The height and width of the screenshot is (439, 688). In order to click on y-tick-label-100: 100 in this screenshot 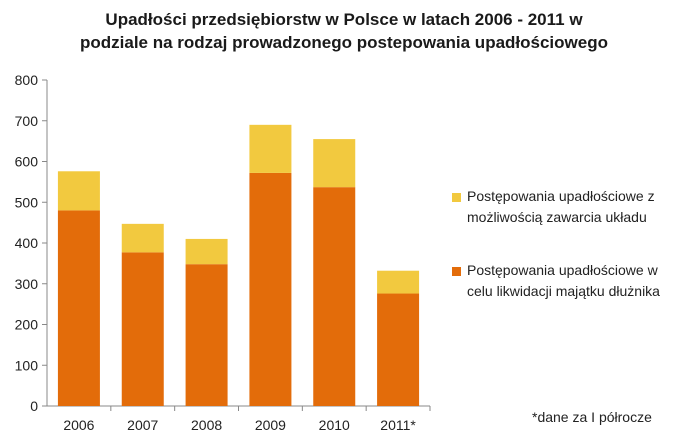, I will do `click(27, 365)`.